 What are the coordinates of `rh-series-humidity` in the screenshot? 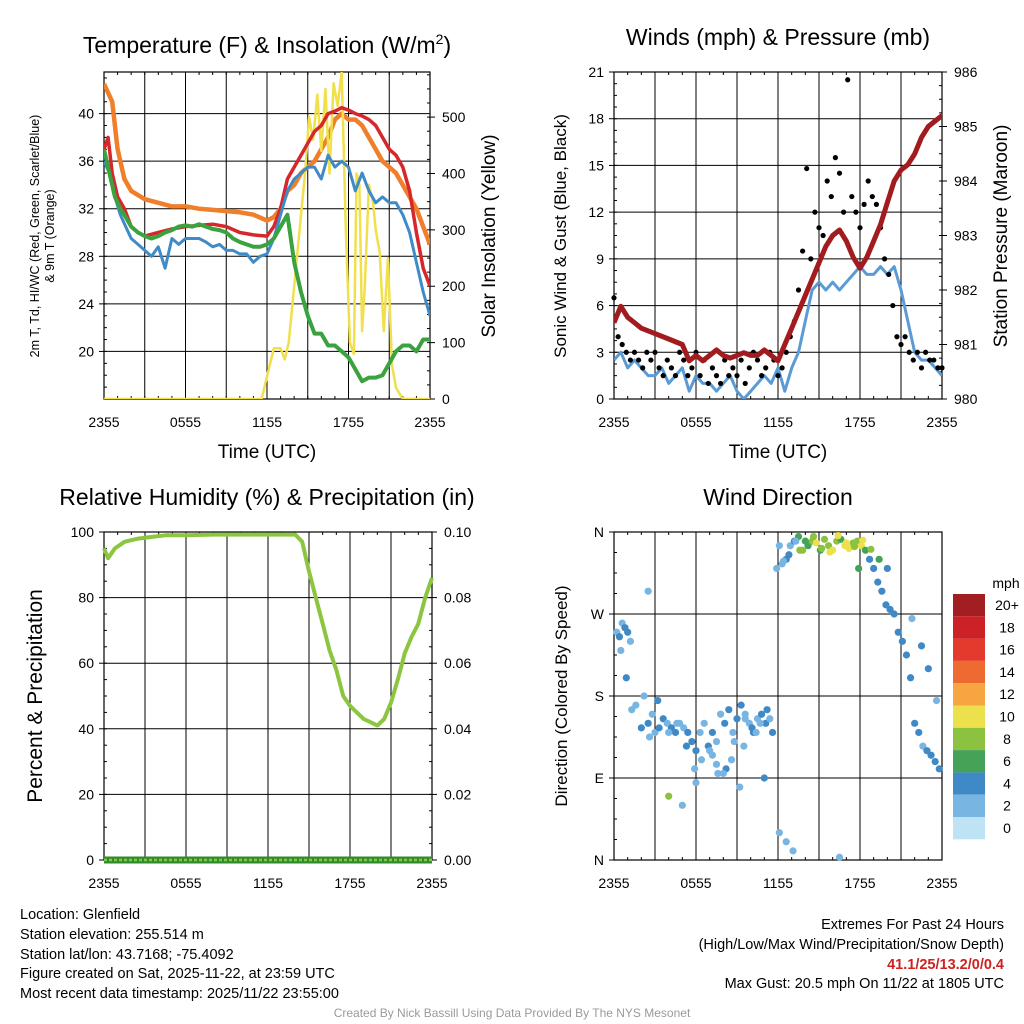 It's located at (268, 630).